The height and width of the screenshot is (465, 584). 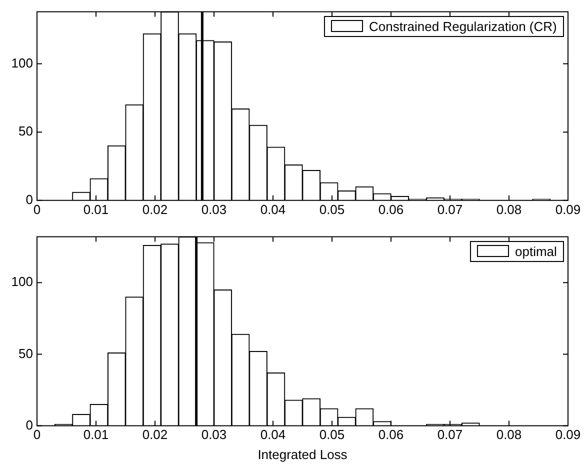 What do you see at coordinates (444, 26) in the screenshot?
I see `legend: Constrained Regularization (CR)` at bounding box center [444, 26].